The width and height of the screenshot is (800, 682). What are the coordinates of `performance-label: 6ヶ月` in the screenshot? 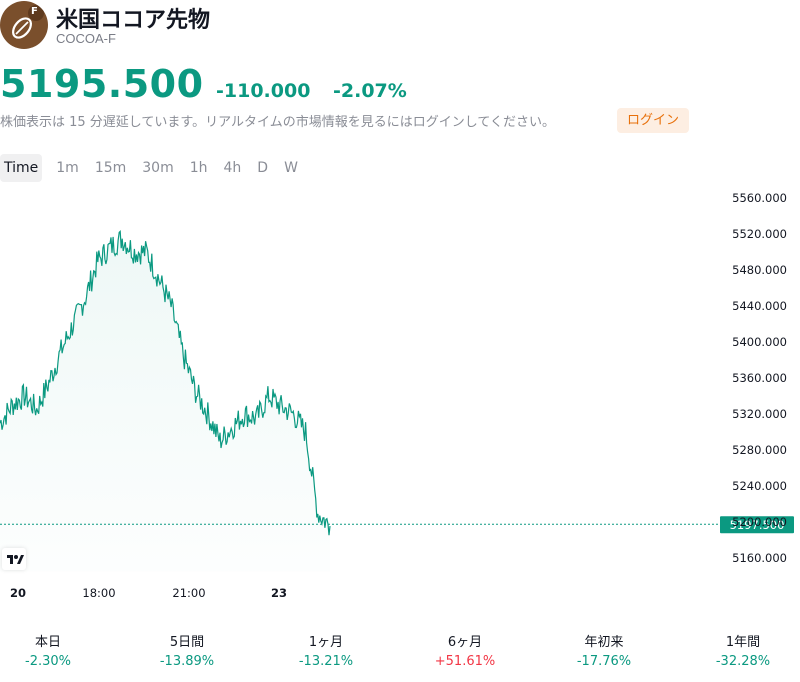 It's located at (465, 642).